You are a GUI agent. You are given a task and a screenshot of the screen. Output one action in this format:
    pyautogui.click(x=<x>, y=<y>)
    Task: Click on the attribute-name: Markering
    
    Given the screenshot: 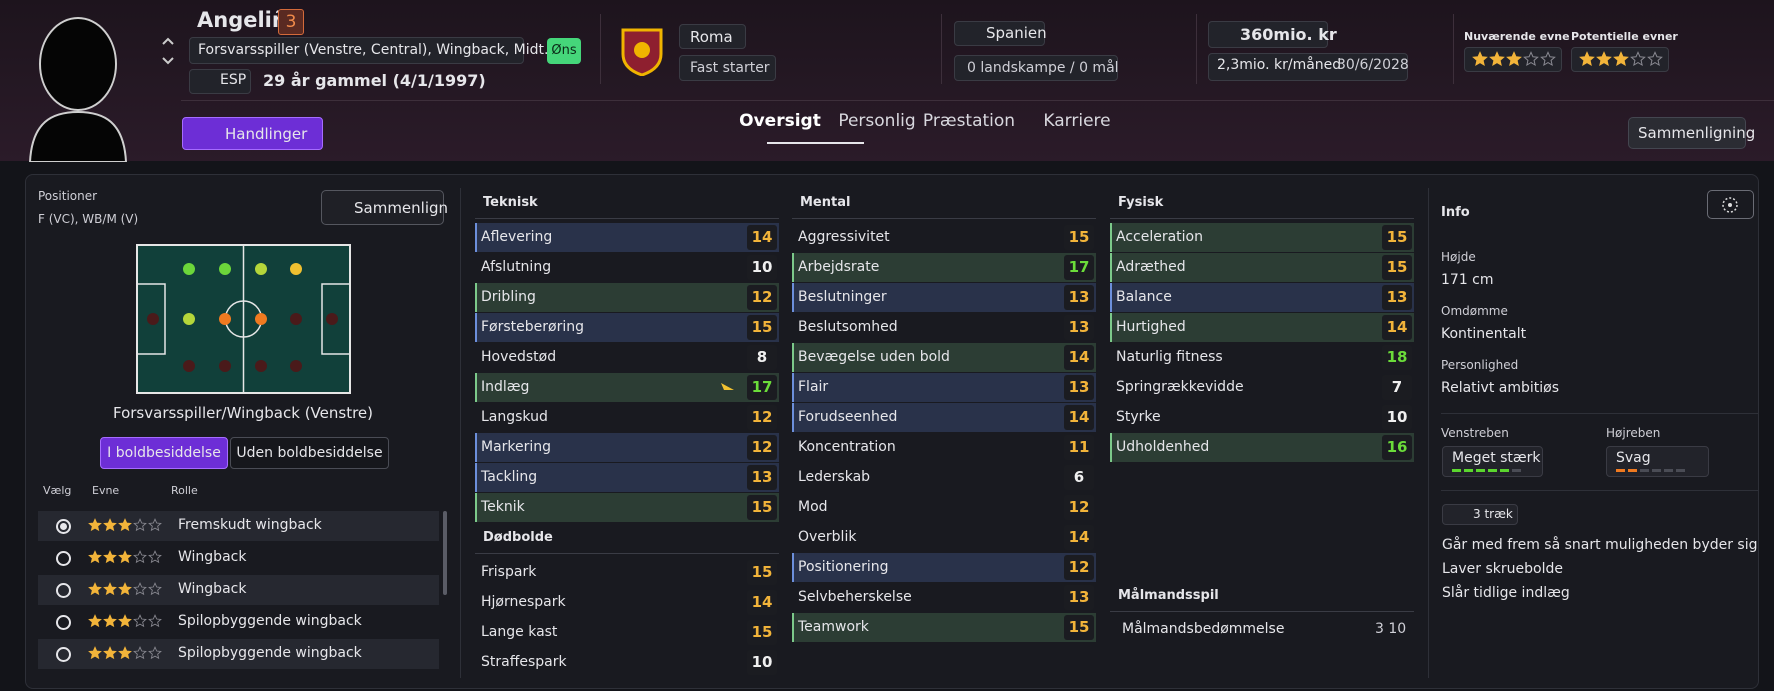 What is the action you would take?
    pyautogui.click(x=516, y=447)
    